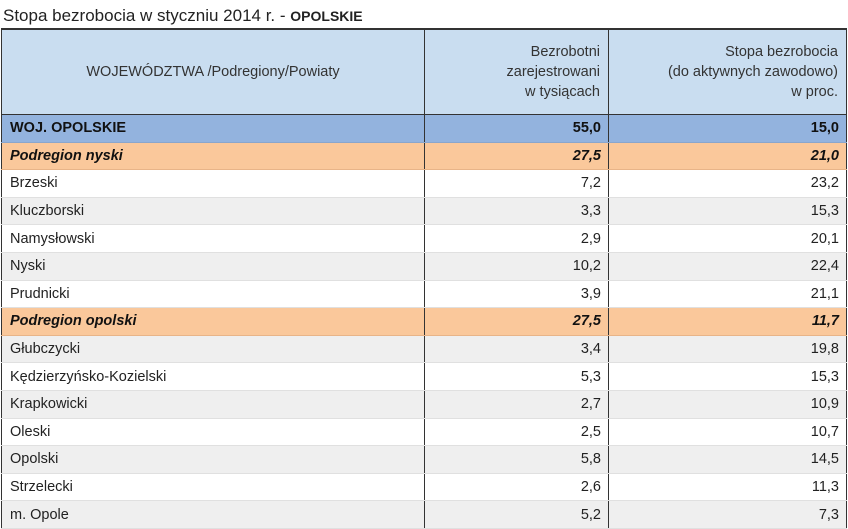  I want to click on row-name: m. Opole, so click(213, 514).